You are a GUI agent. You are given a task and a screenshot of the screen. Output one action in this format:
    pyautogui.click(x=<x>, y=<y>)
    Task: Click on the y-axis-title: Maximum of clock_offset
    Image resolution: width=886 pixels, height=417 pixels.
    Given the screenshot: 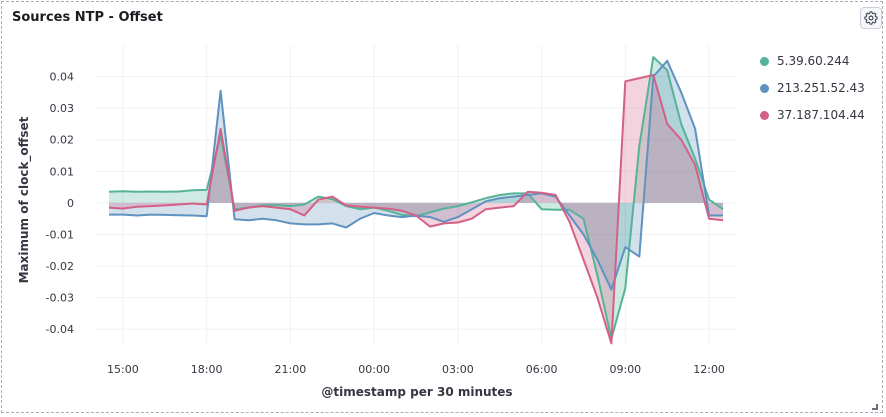 What is the action you would take?
    pyautogui.click(x=24, y=199)
    